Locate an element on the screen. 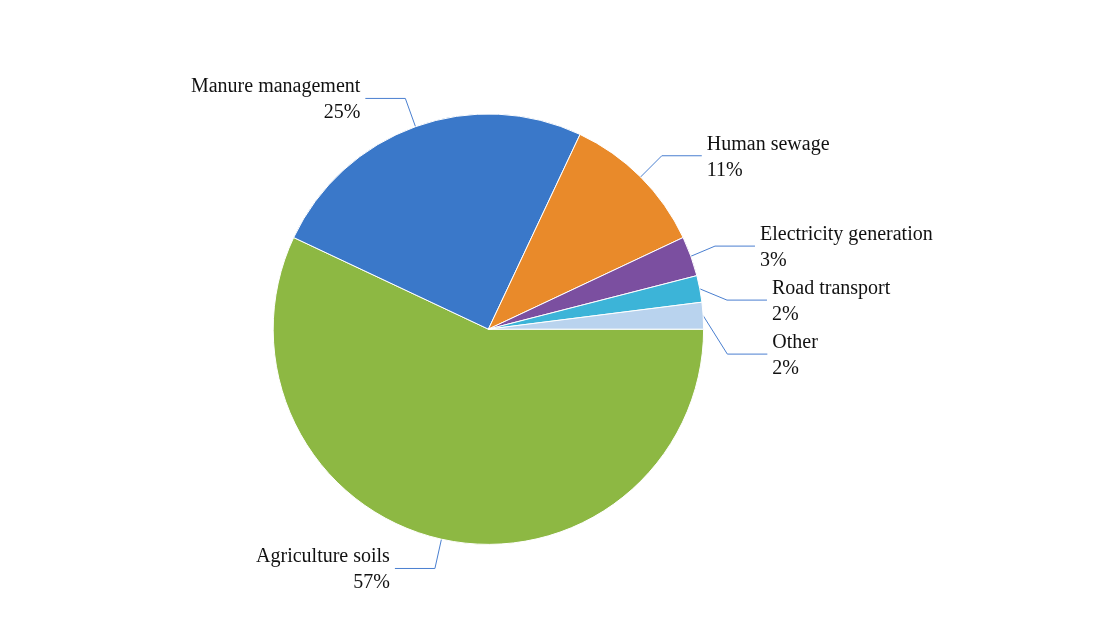 This screenshot has height=633, width=1110. data-label: 25% is located at coordinates (342, 111).